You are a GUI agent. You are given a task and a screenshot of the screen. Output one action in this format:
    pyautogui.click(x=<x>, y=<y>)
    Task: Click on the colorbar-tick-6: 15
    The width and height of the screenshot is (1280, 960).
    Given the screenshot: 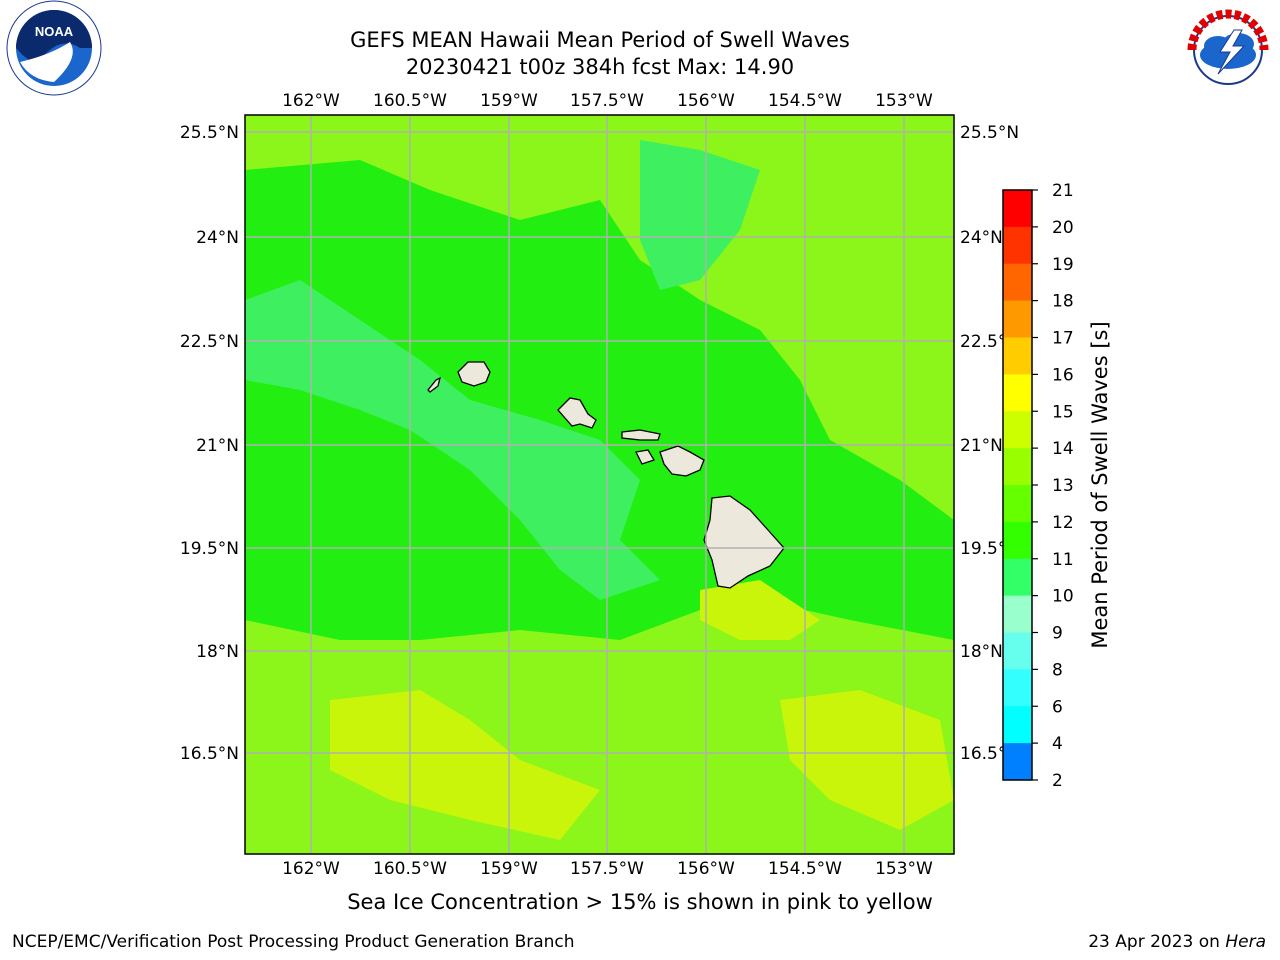 What is the action you would take?
    pyautogui.click(x=1063, y=412)
    